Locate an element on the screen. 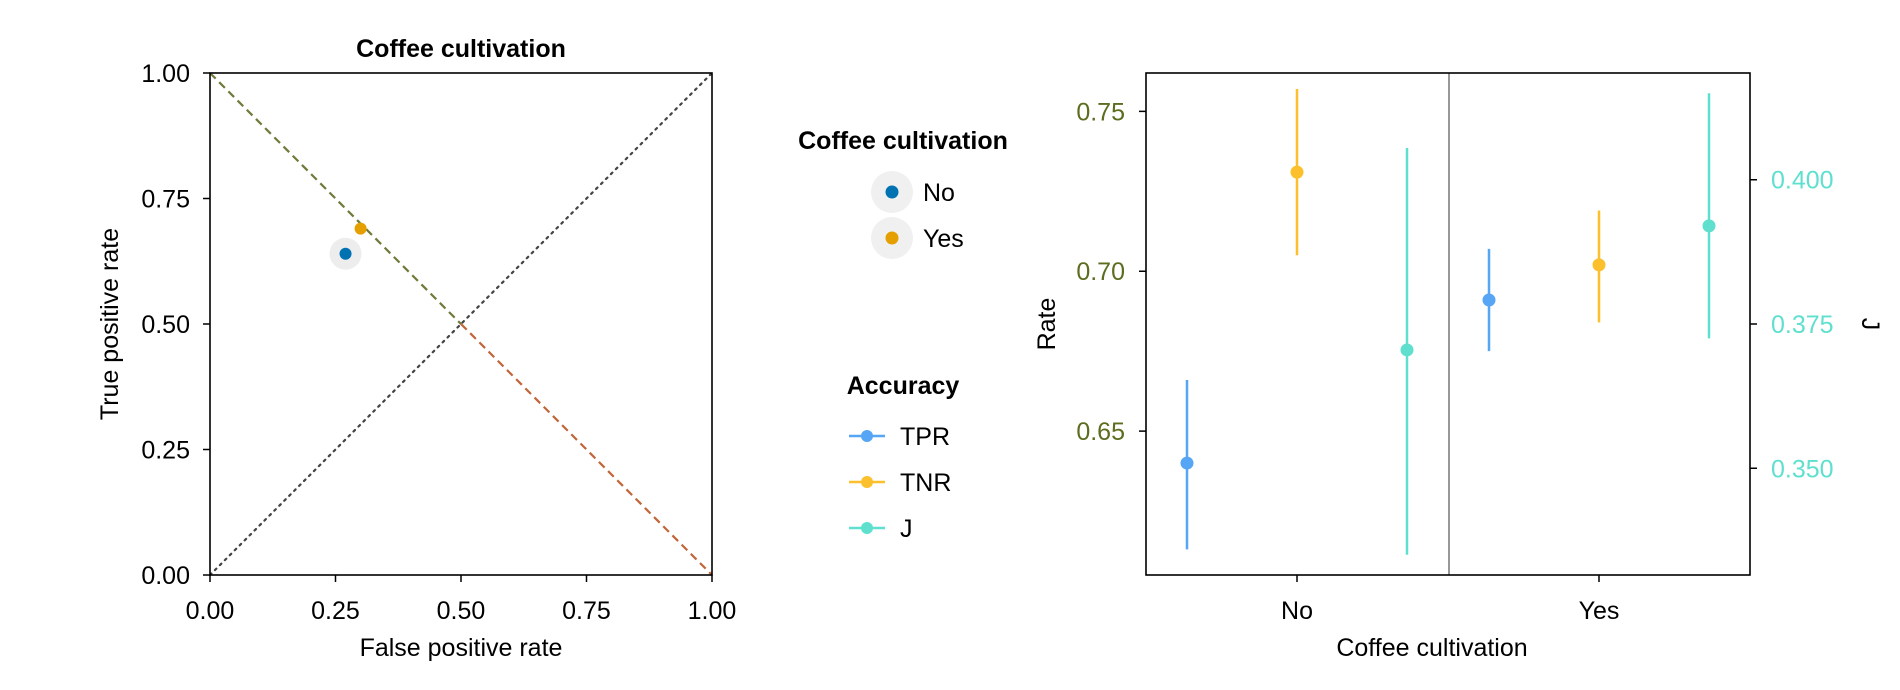 Image resolution: width=1900 pixels, height=690 pixels. roc-x-axis: 0.00 0.25 0.50 0.75 1.00 is located at coordinates (461, 600).